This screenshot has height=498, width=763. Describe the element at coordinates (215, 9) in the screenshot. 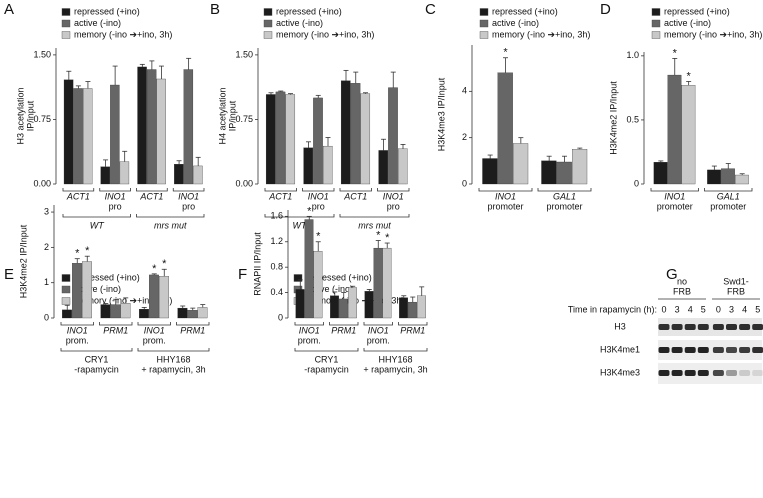

I see `panel-label: B` at that location.